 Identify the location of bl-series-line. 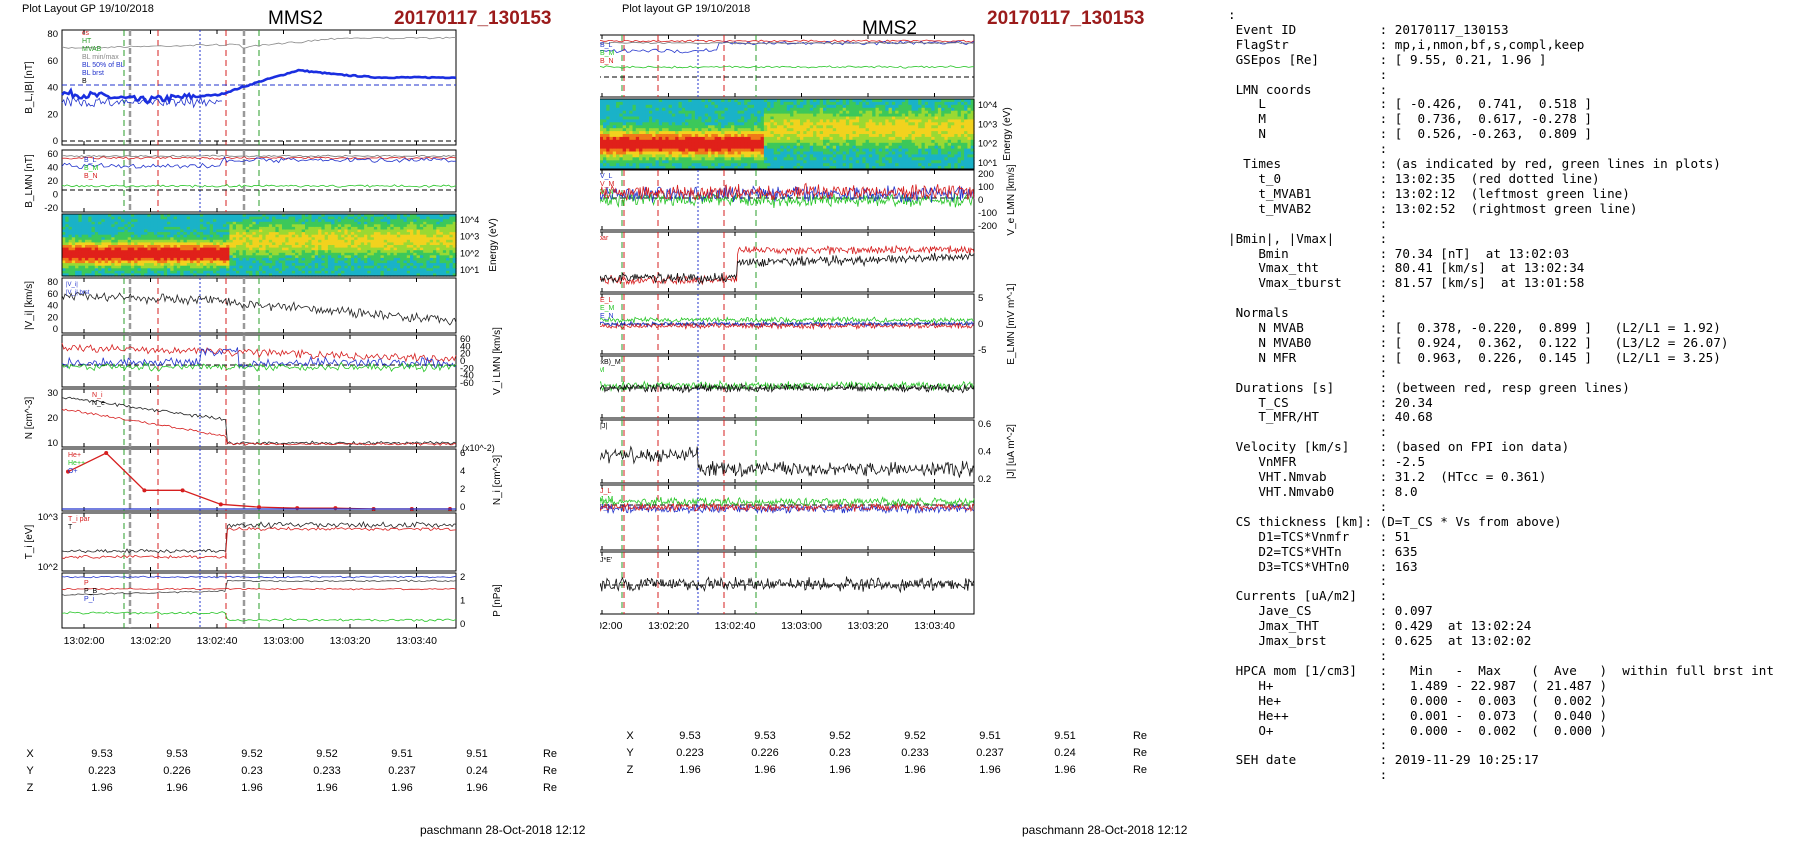
(259, 86).